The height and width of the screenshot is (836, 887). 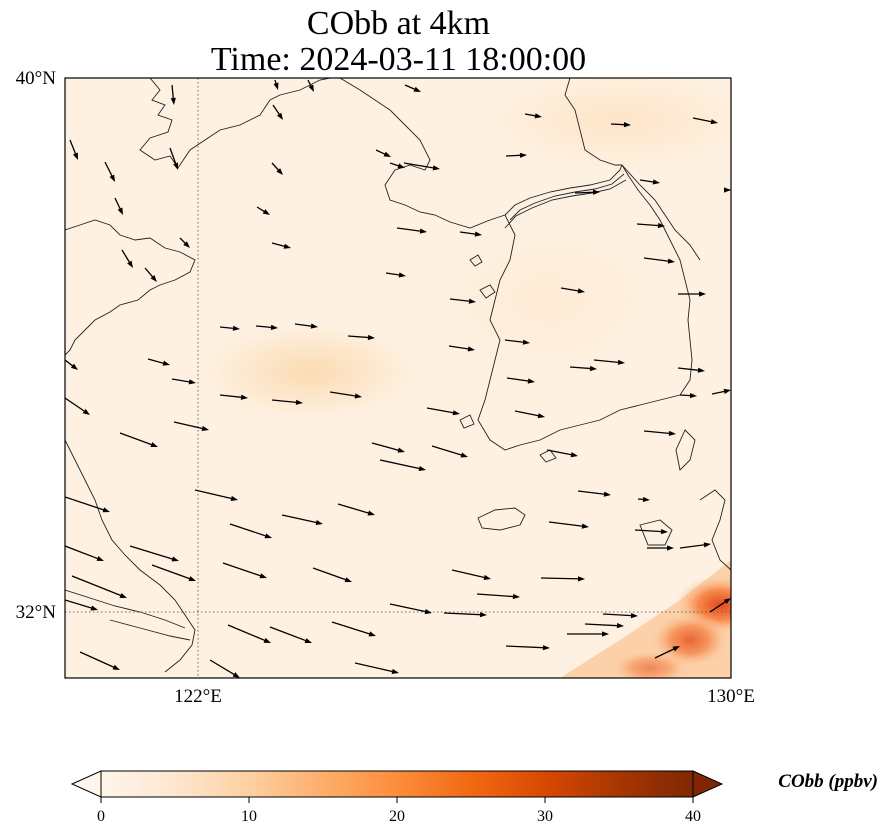 I want to click on colorbar-label: CObb (ppbv), so click(x=828, y=781).